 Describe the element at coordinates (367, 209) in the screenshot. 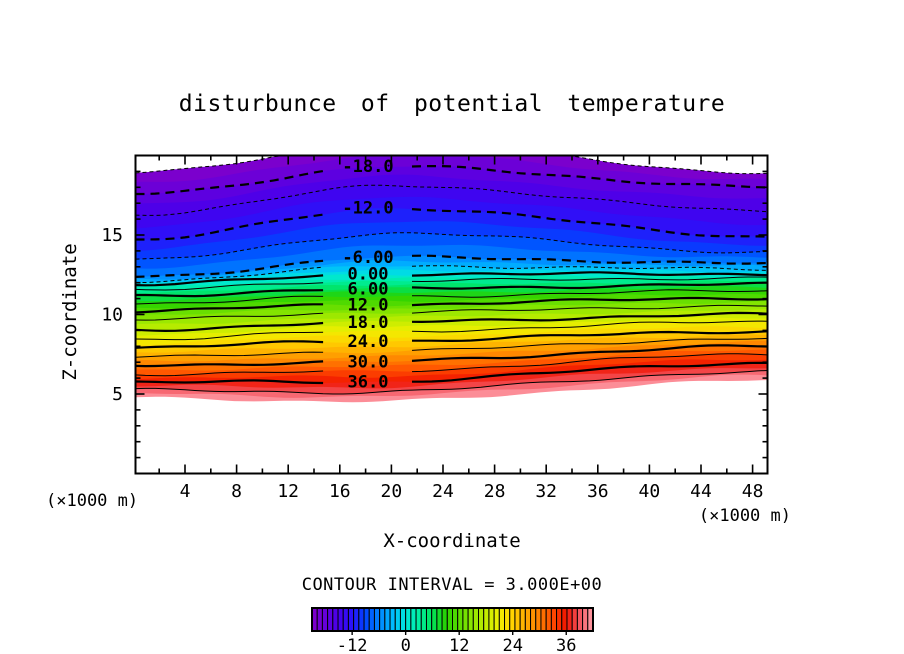

I see `contour-label: -12.0` at that location.